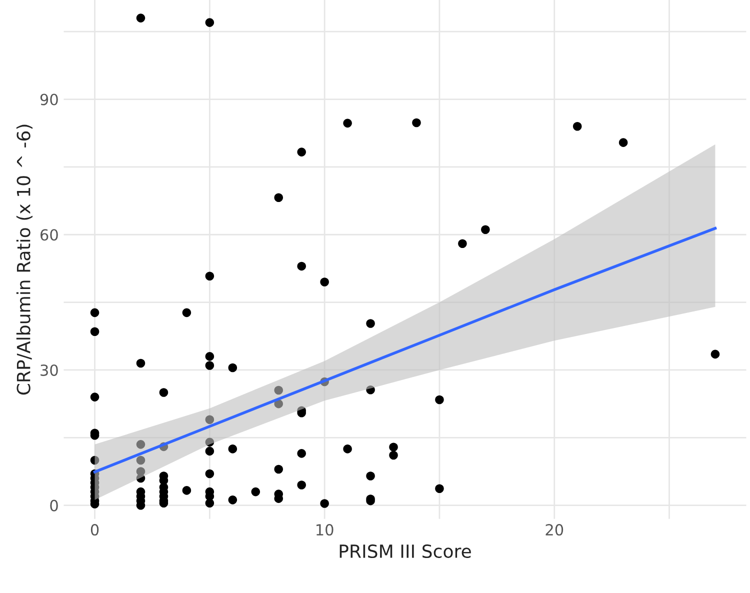 The image size is (750, 593). Describe the element at coordinates (94, 530) in the screenshot. I see `x-tick-label: 0` at that location.